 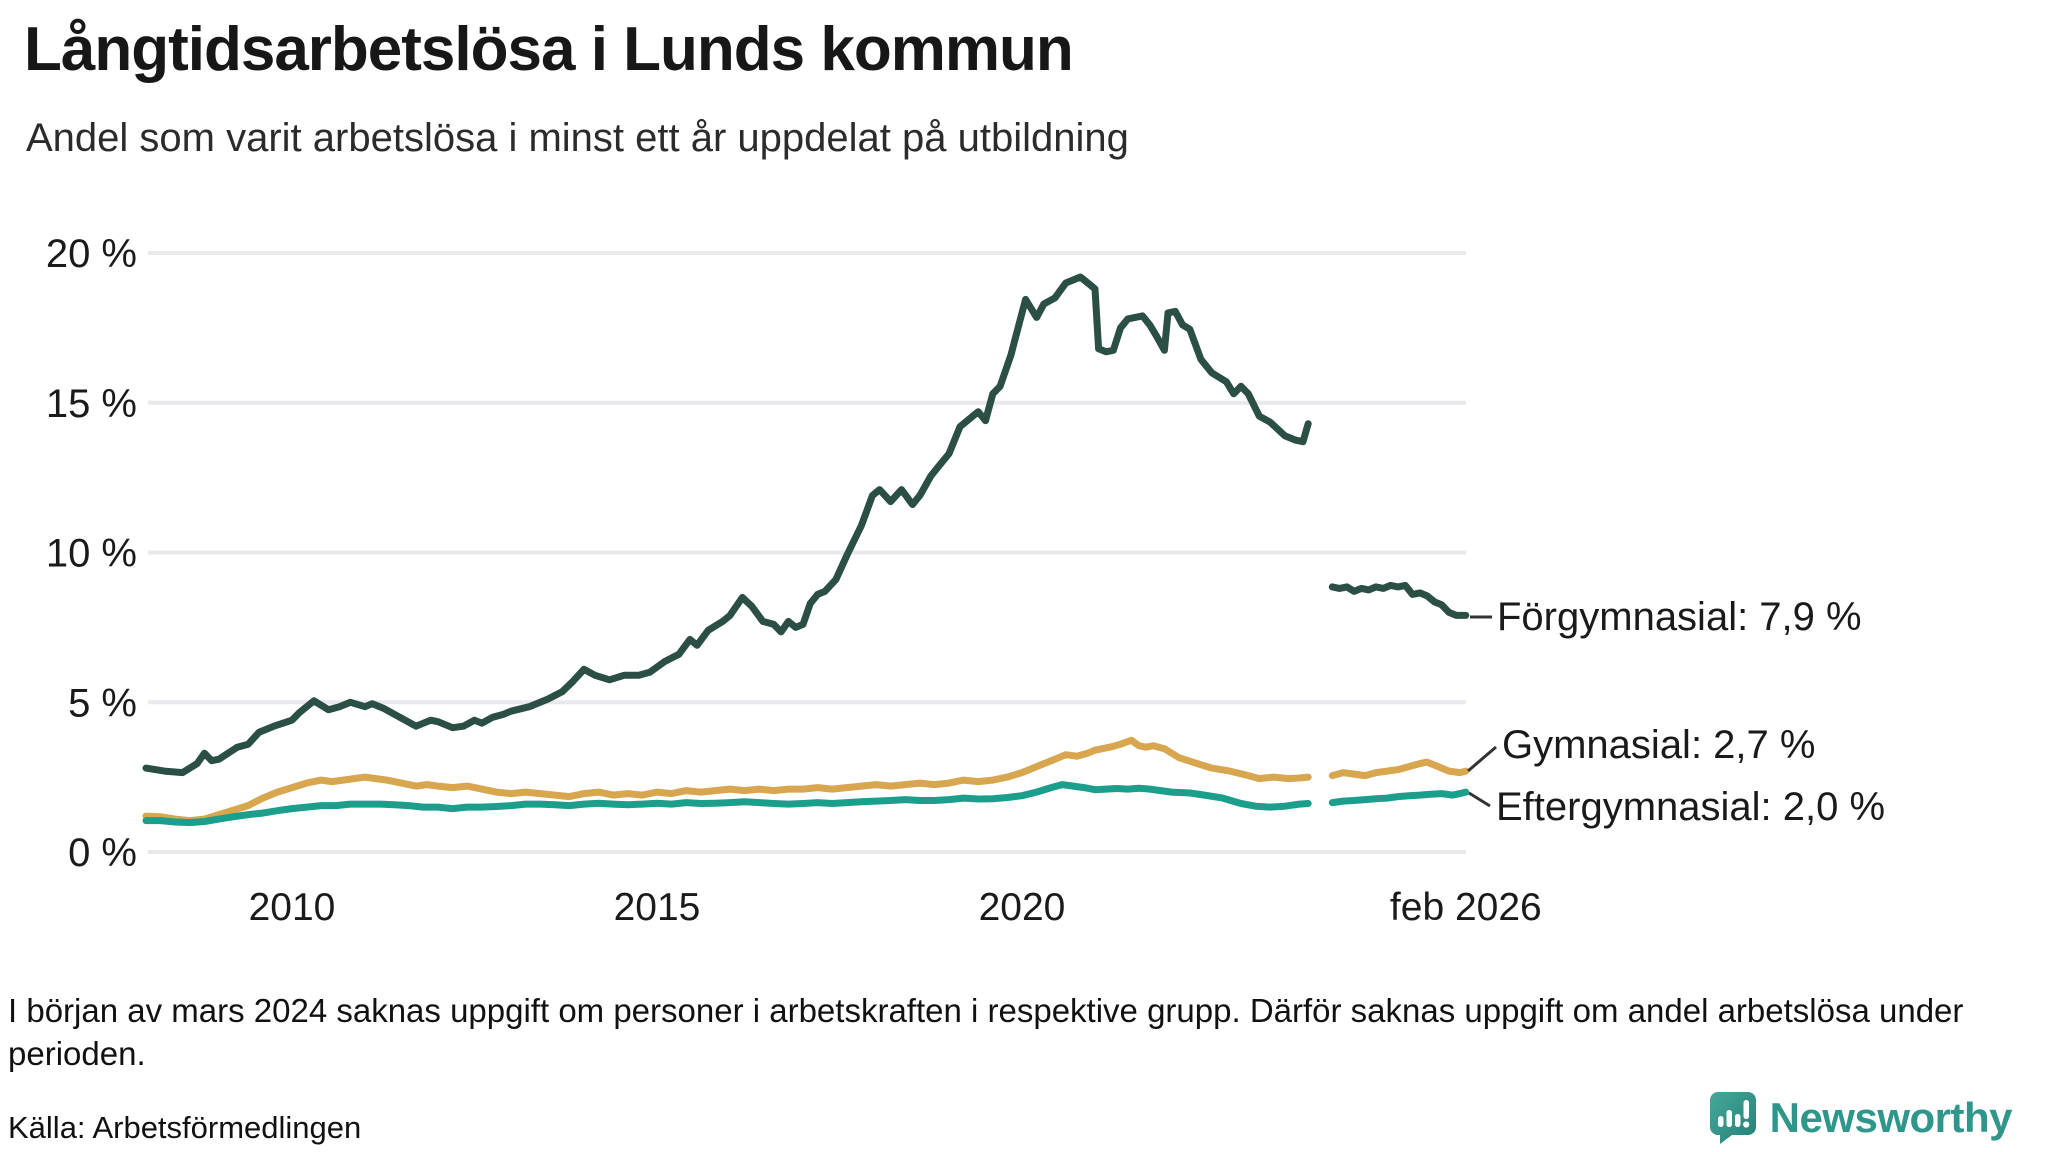 I want to click on newsworthy-logo-icon, so click(x=1732, y=1118).